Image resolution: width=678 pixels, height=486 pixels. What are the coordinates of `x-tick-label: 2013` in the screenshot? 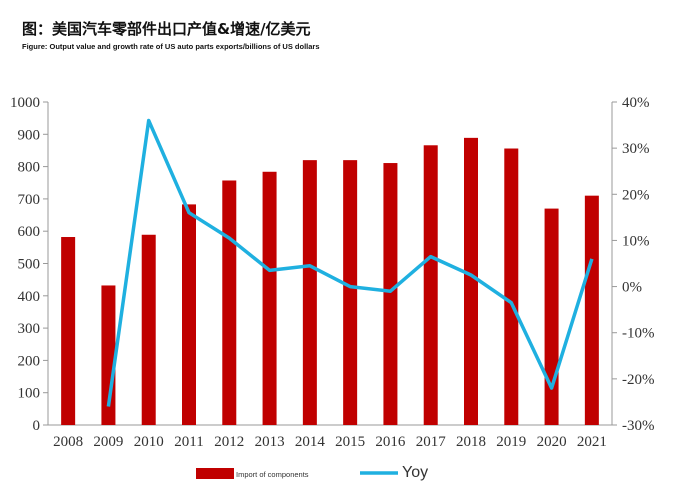 It's located at (270, 442).